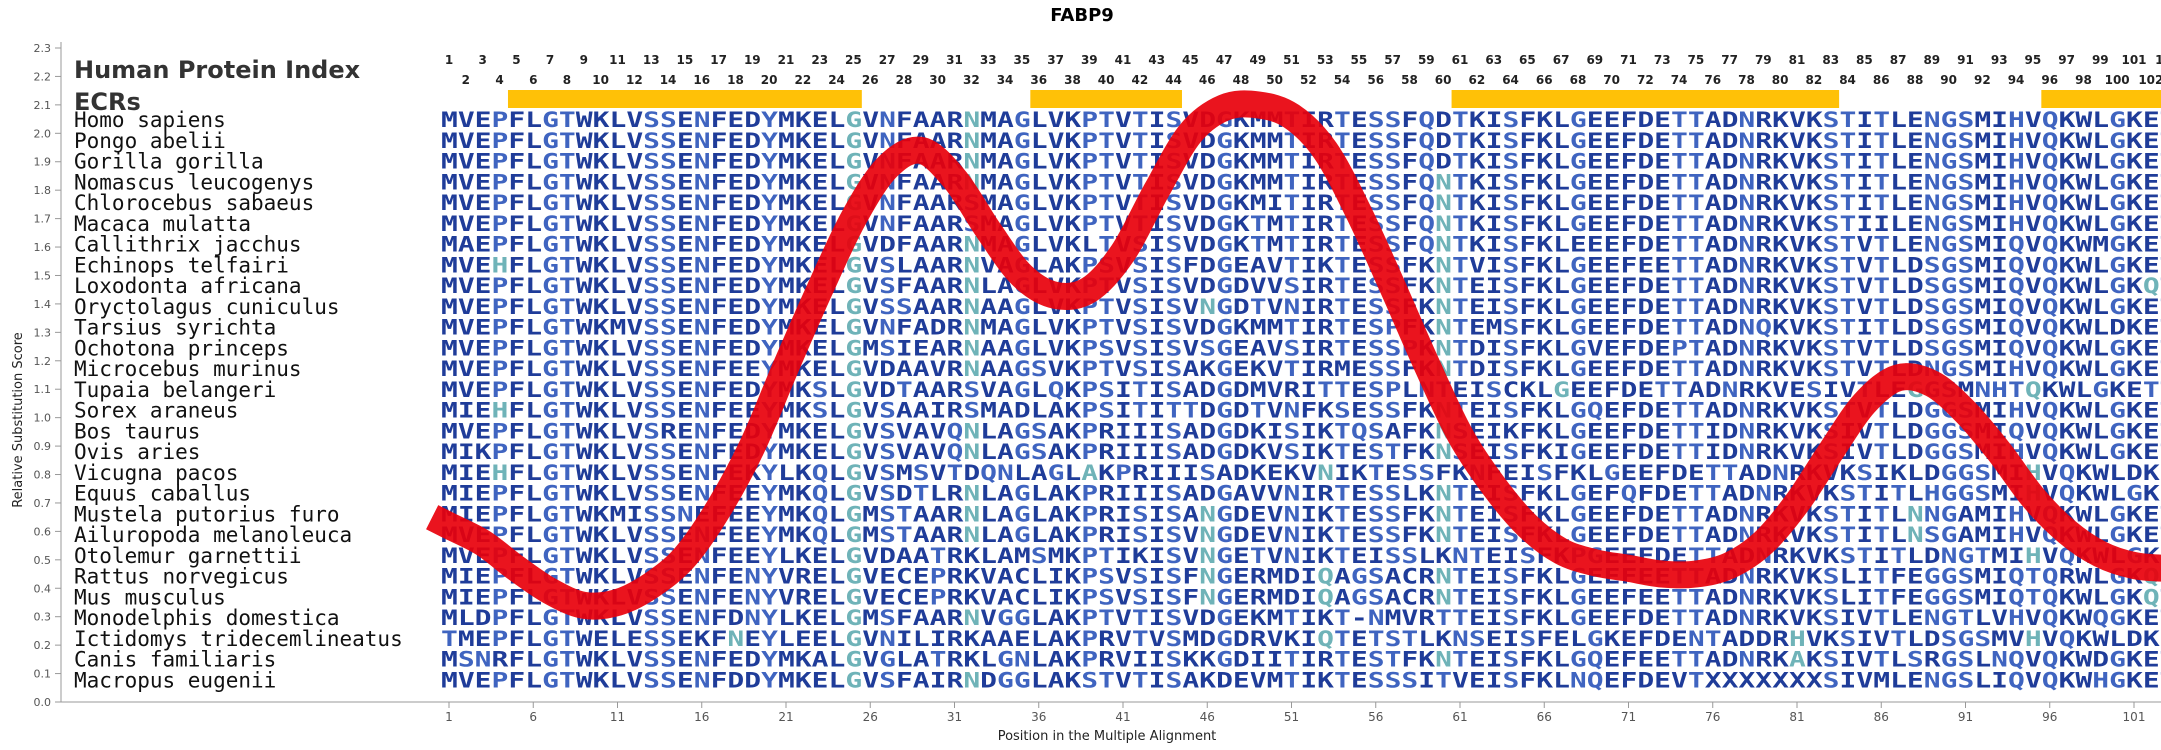  What do you see at coordinates (2066, 60) in the screenshot?
I see `index-number: 97` at bounding box center [2066, 60].